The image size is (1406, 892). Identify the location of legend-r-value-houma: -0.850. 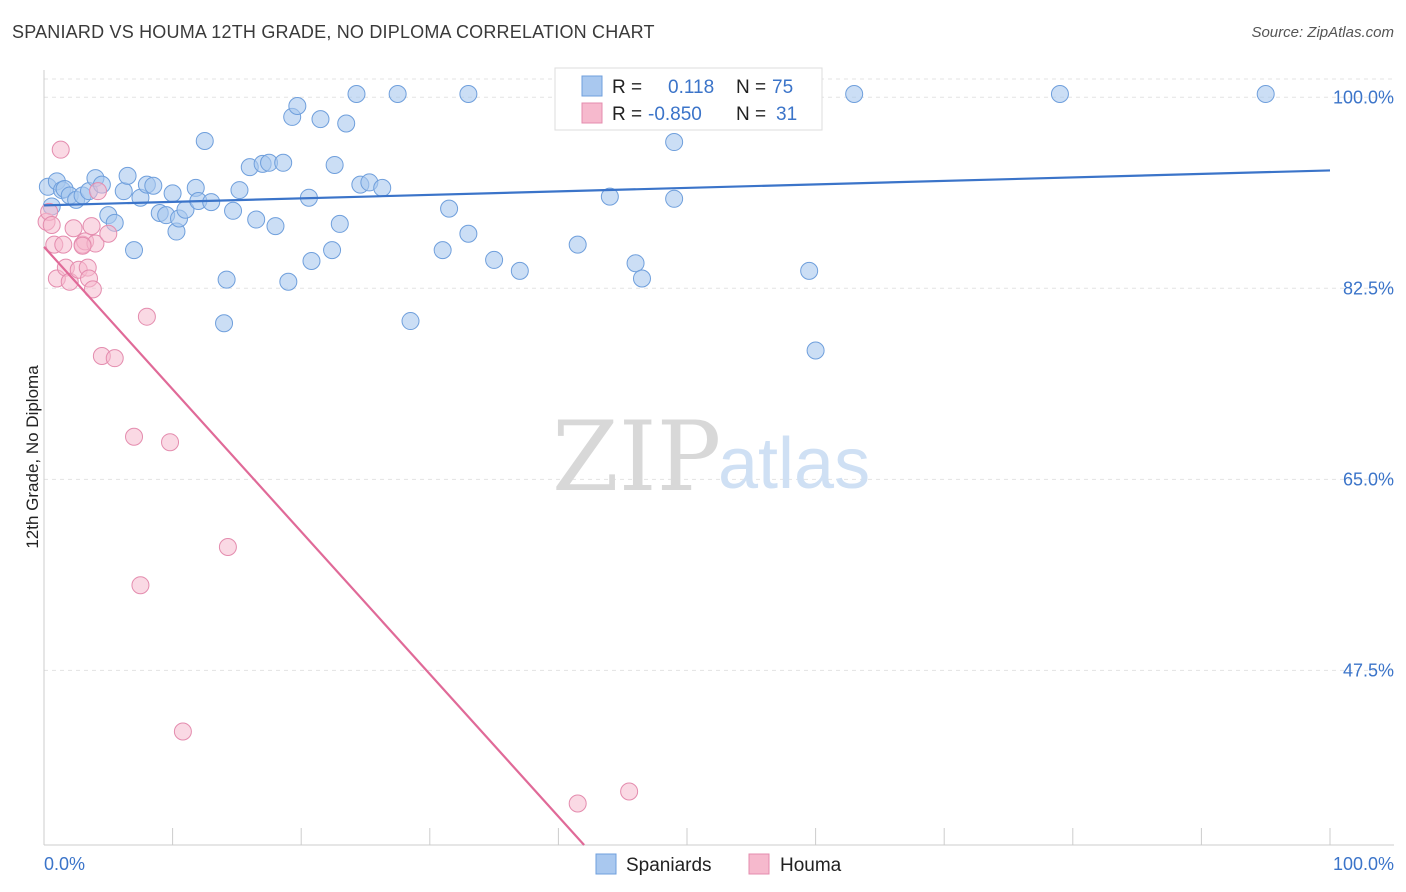
(675, 114).